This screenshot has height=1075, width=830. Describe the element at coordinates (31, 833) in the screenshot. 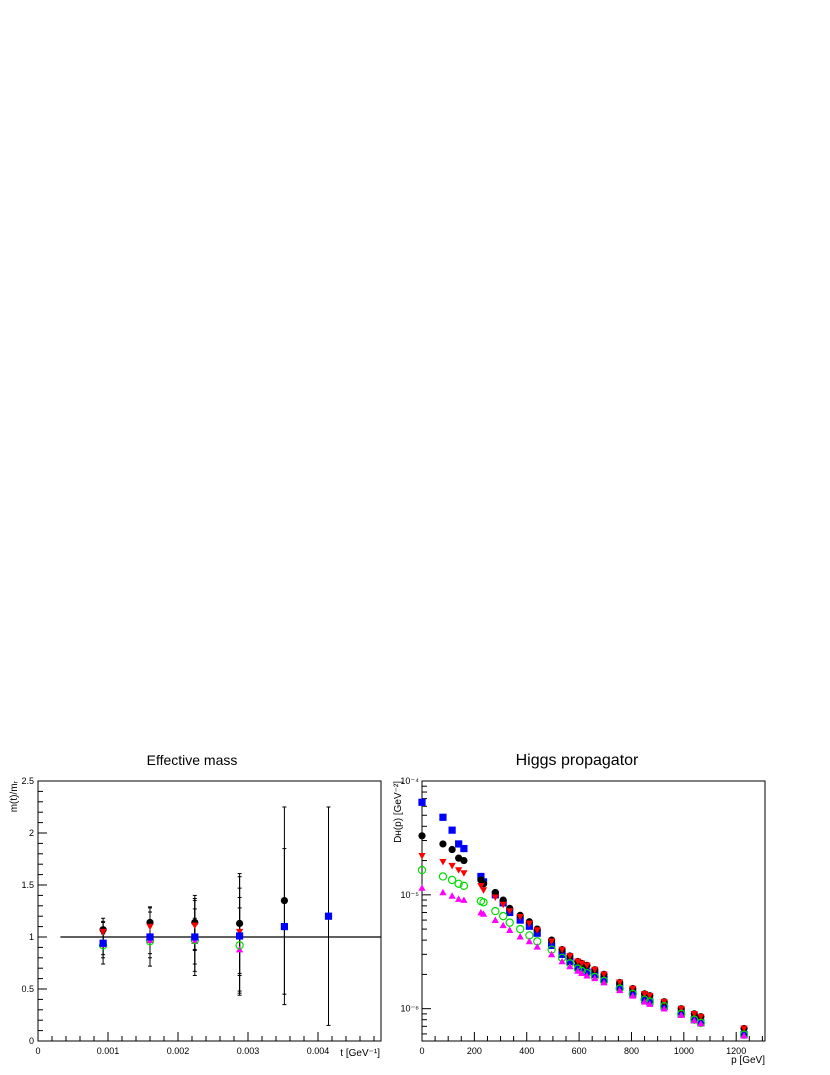

I see `y-tick-label: 2` at that location.